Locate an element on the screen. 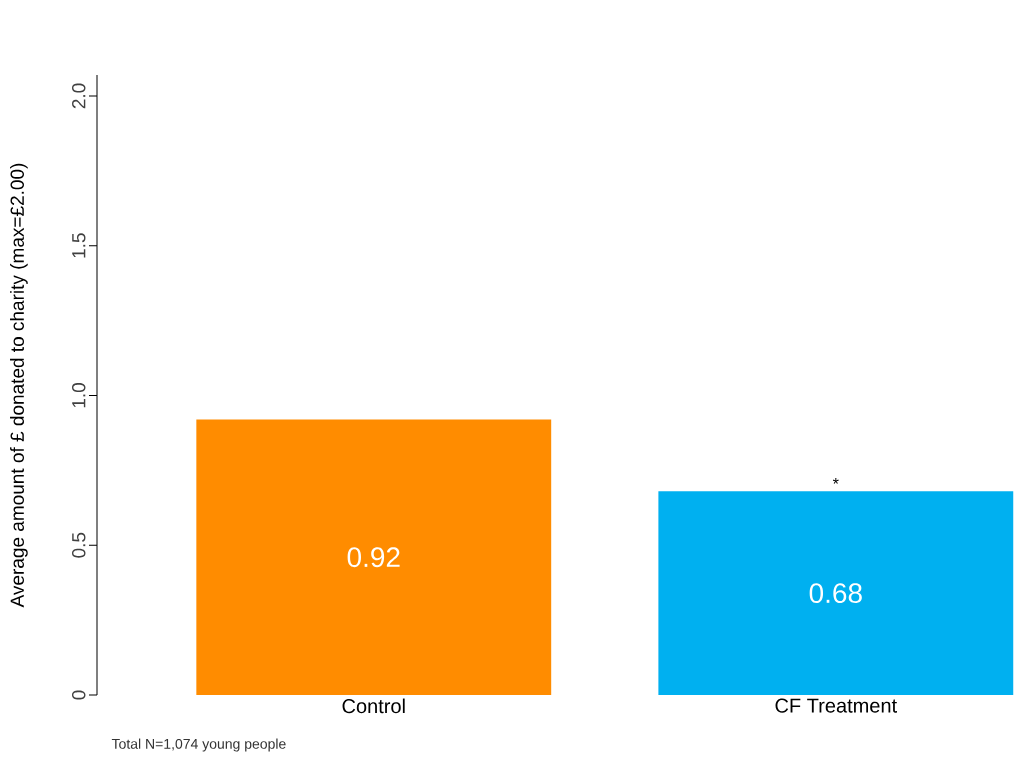  y-tick-label: 1.5 is located at coordinates (79, 245).